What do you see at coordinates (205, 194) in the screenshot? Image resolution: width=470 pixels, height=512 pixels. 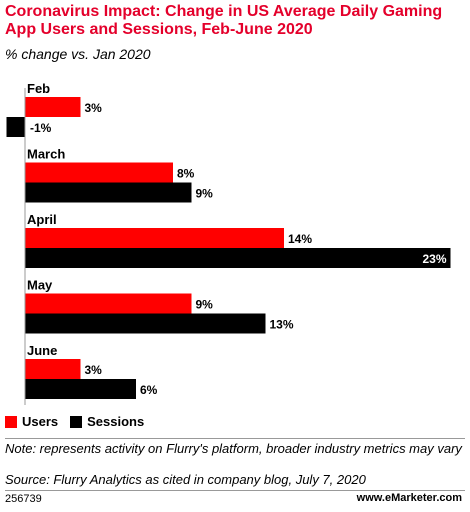 I see `data-label-sessions: 9%` at bounding box center [205, 194].